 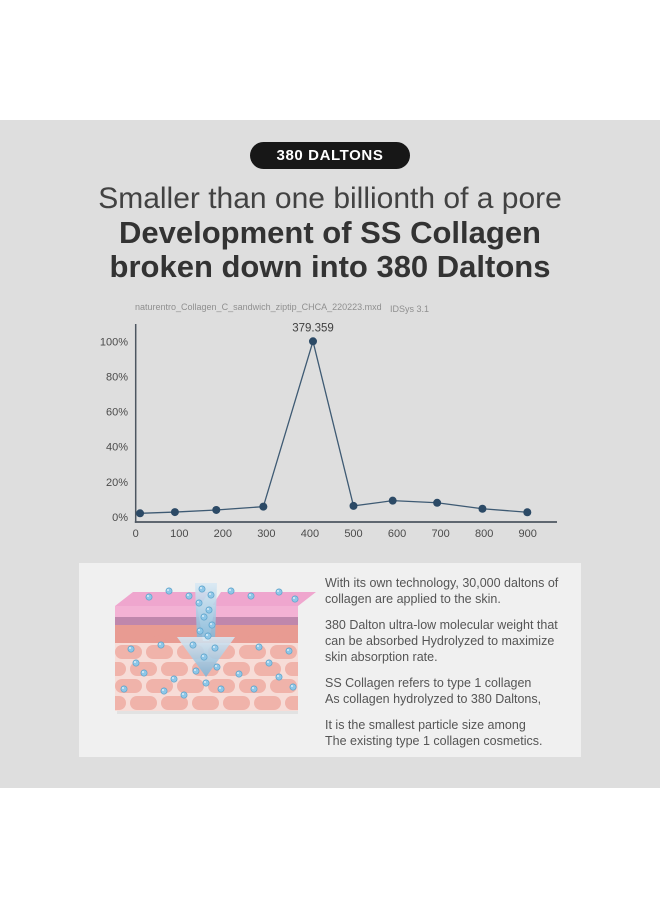 I want to click on epidermis-top-left, so click(x=162, y=599).